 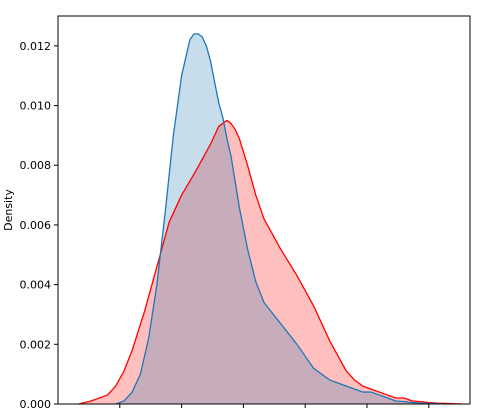 What do you see at coordinates (36, 46) in the screenshot?
I see `y-tick-label: 0.012` at bounding box center [36, 46].